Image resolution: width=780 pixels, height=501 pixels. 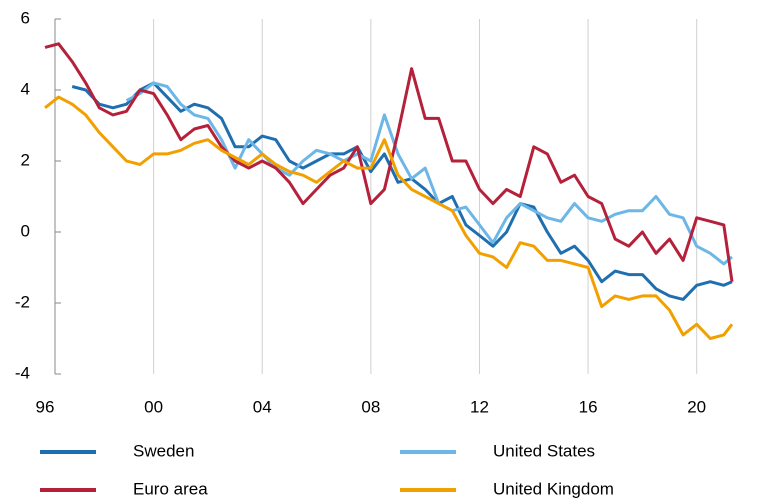 I want to click on y-tick-label: 6, so click(x=25, y=17).